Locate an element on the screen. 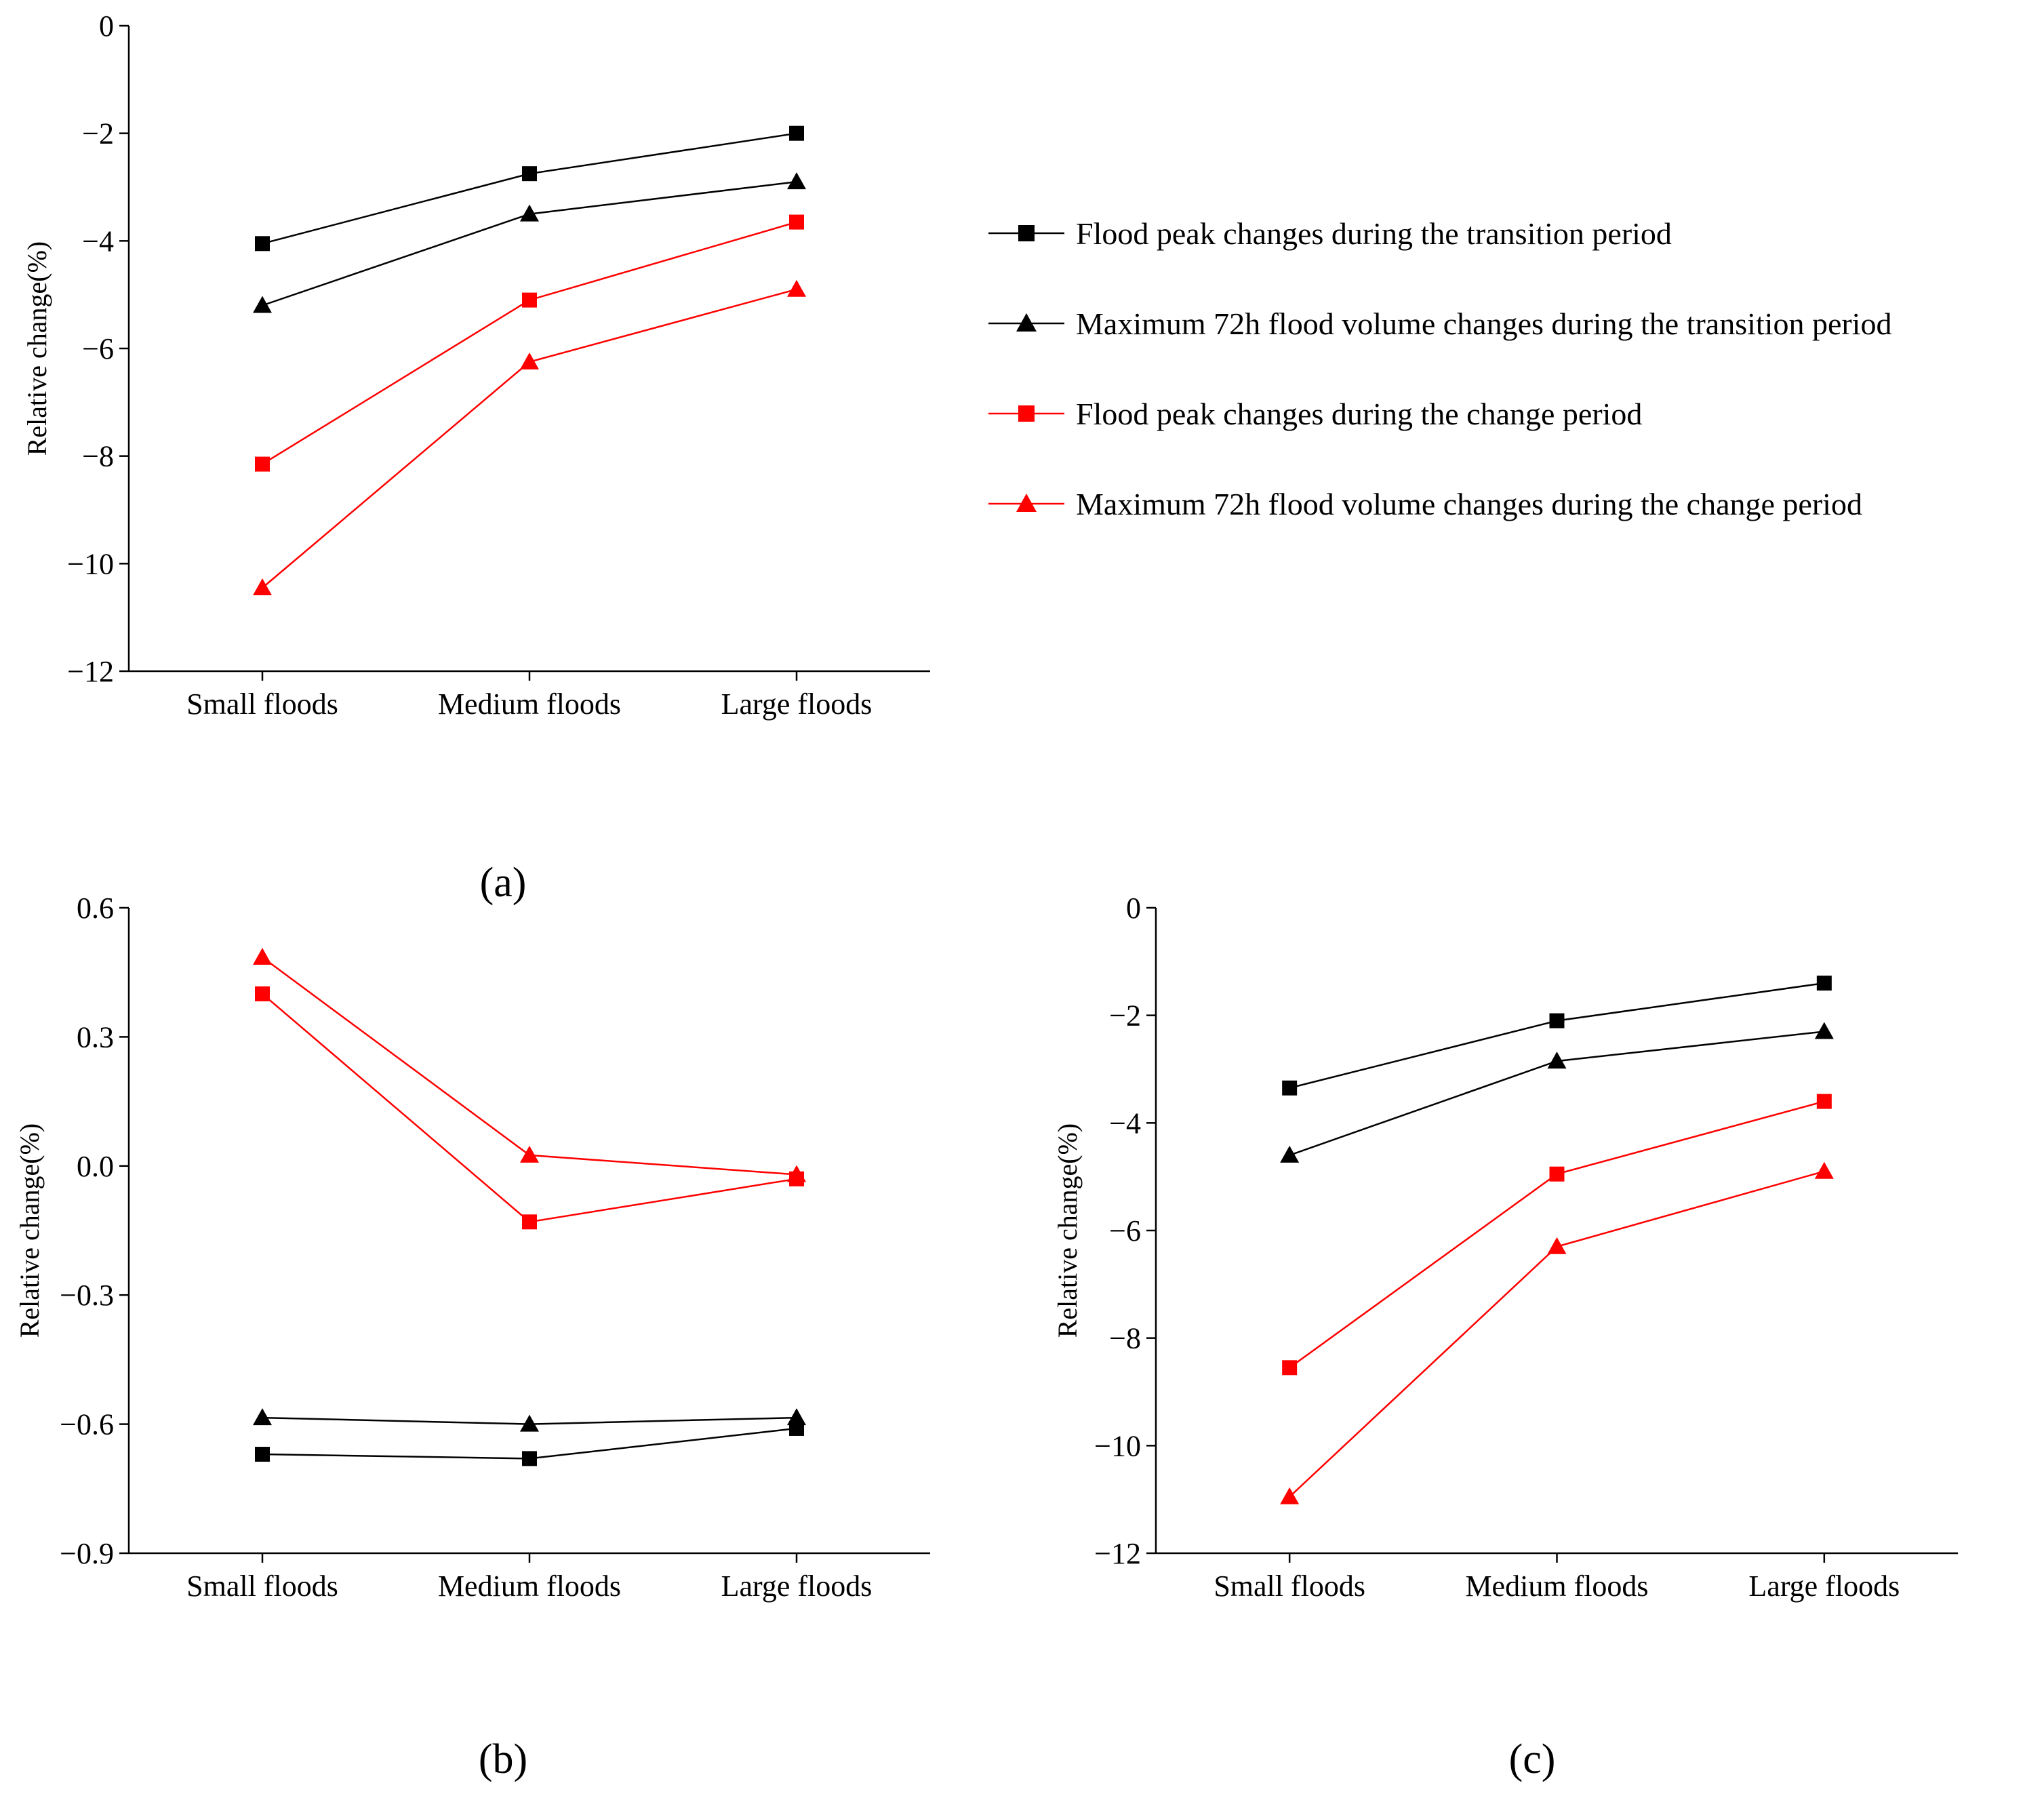 This screenshot has height=1800, width=2044. panel-b-y-tick-label: 0.6 is located at coordinates (95, 908).